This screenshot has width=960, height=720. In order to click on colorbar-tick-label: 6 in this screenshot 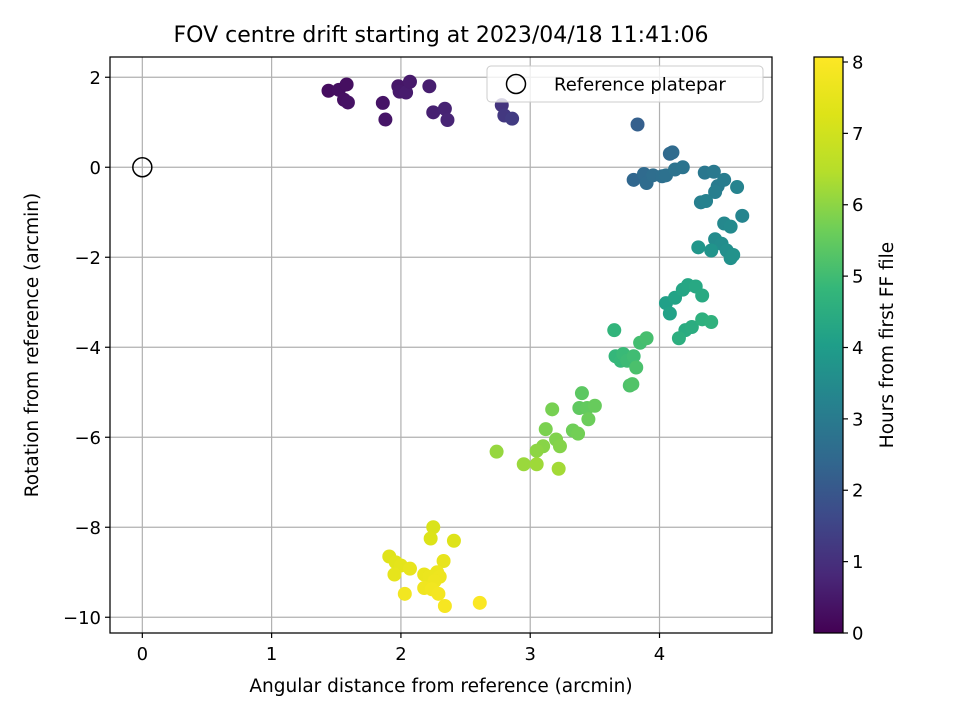, I will do `click(857, 205)`.